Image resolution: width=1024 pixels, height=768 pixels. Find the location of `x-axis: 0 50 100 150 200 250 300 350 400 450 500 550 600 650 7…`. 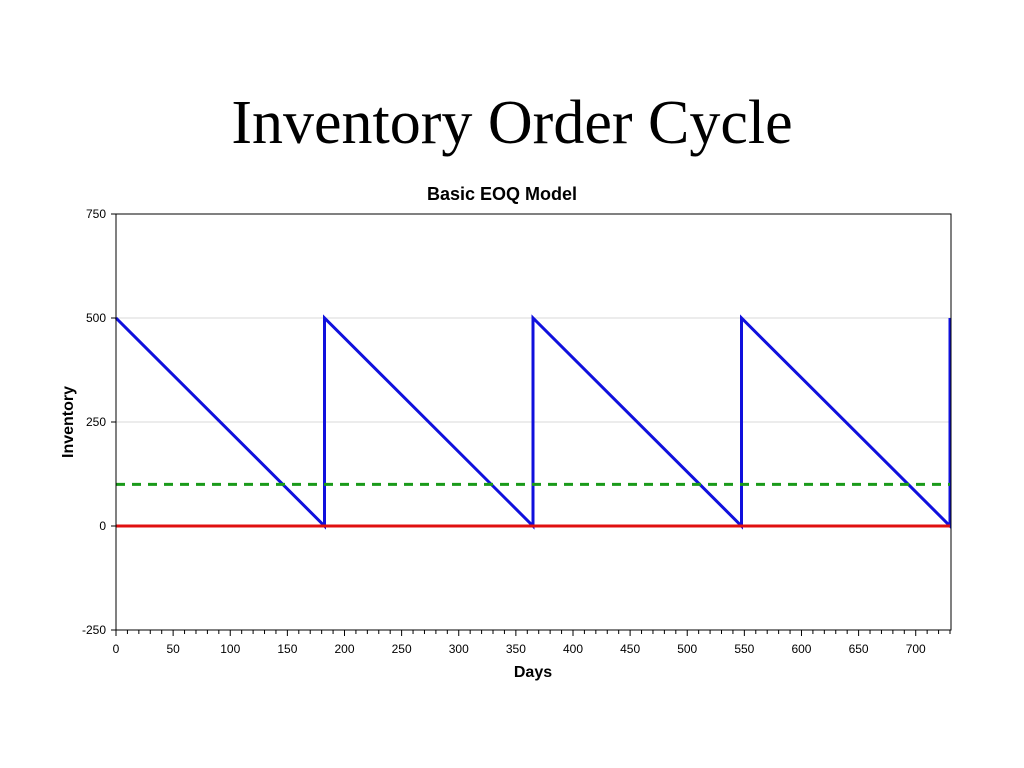

x-axis: 0 50 100 150 200 250 300 350 400 450 500 550 600 650 7… is located at coordinates (532, 643).